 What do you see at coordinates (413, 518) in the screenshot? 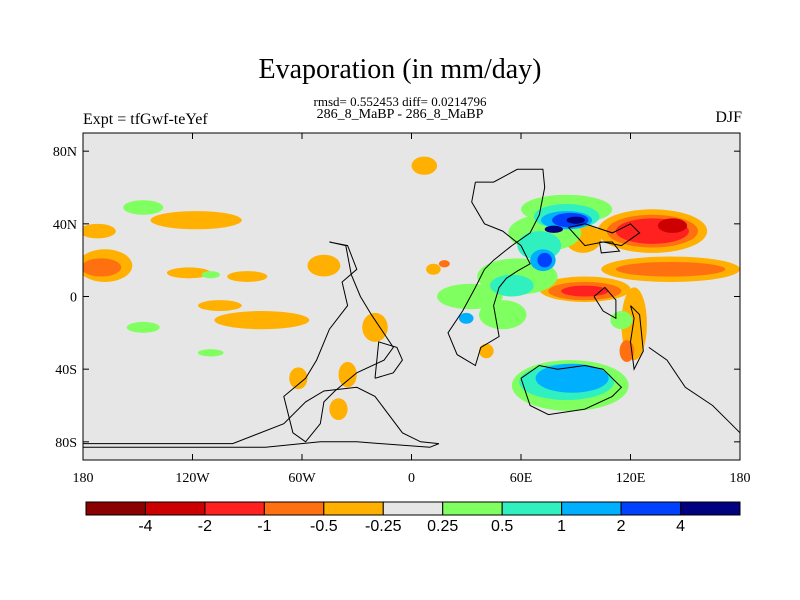
I see `colorbar: -4 -2 -1 -0.5 -0.25 0.25 0.5 1 2 4` at bounding box center [413, 518].